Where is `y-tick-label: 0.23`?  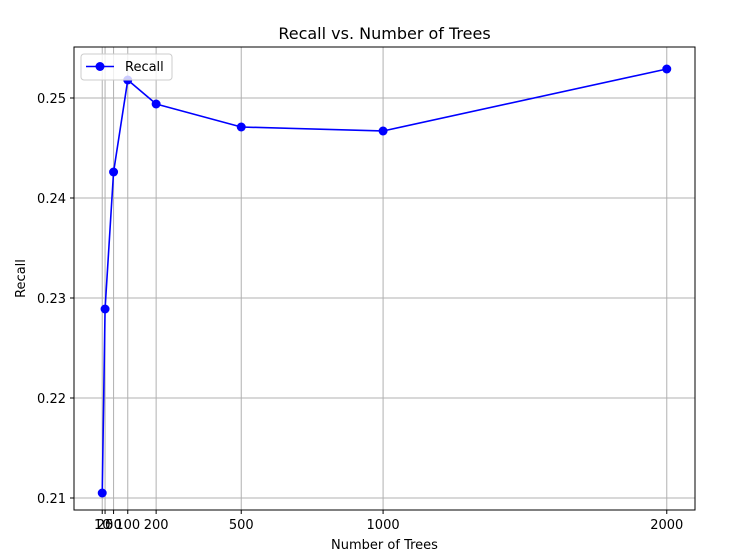 y-tick-label: 0.23 is located at coordinates (51, 299).